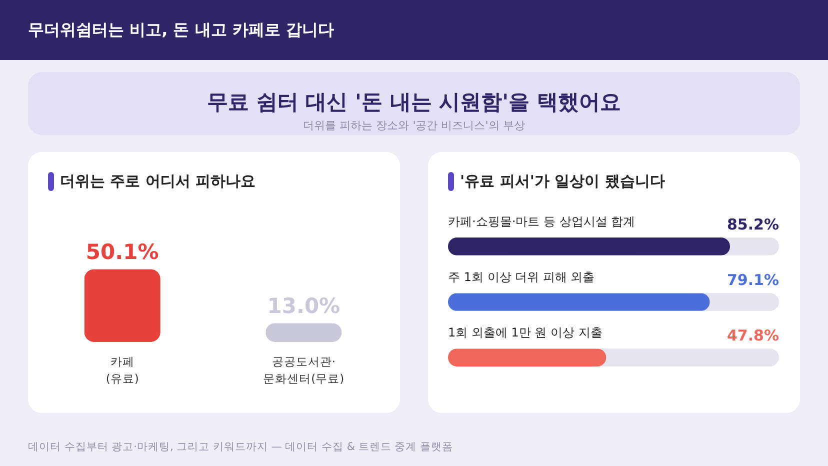  Describe the element at coordinates (752, 335) in the screenshot. I see `data-label: 47.8%` at that location.